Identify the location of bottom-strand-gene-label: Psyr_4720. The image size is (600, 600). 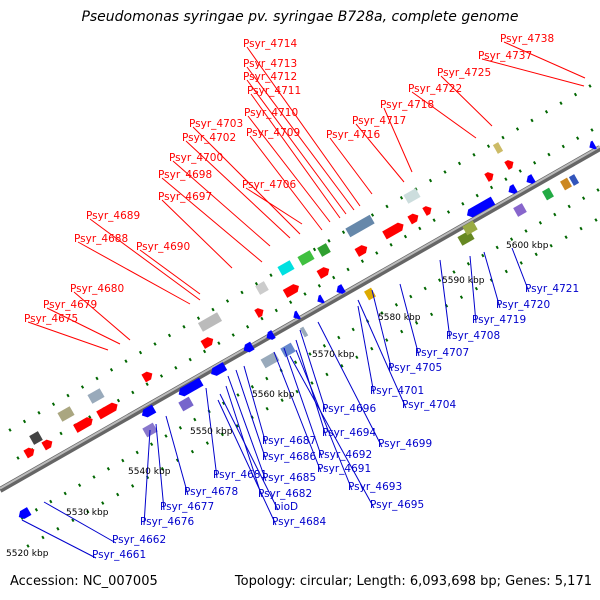
(523, 305).